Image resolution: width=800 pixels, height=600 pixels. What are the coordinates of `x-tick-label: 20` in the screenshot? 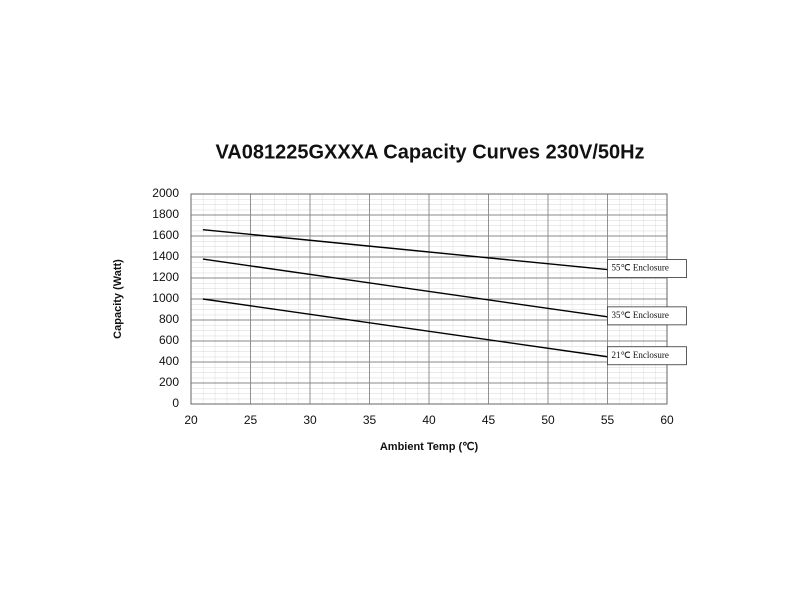 It's located at (191, 420).